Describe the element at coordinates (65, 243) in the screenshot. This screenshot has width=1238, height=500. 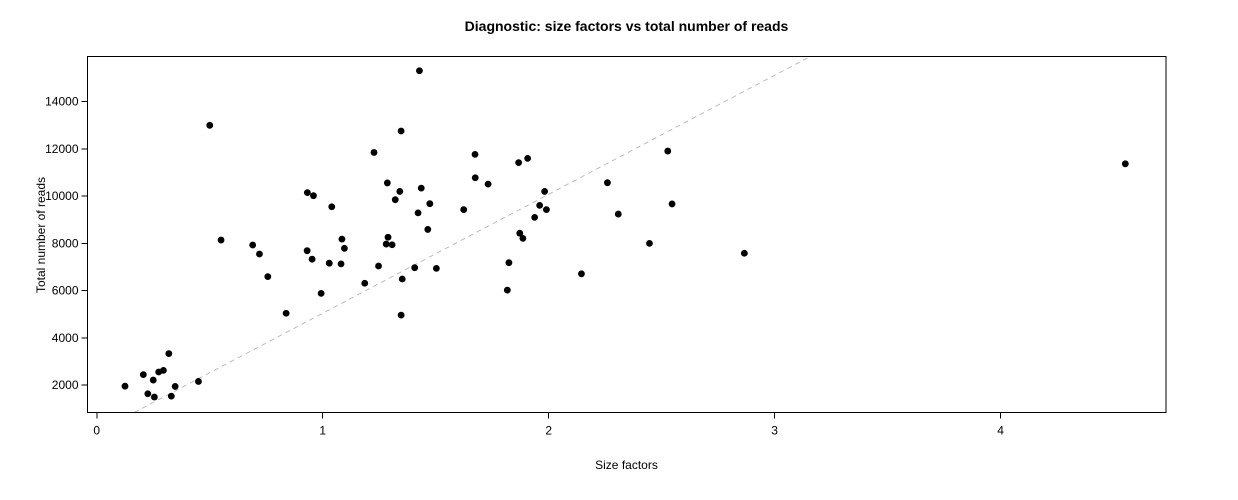
I see `y-tick-label: 8000` at that location.